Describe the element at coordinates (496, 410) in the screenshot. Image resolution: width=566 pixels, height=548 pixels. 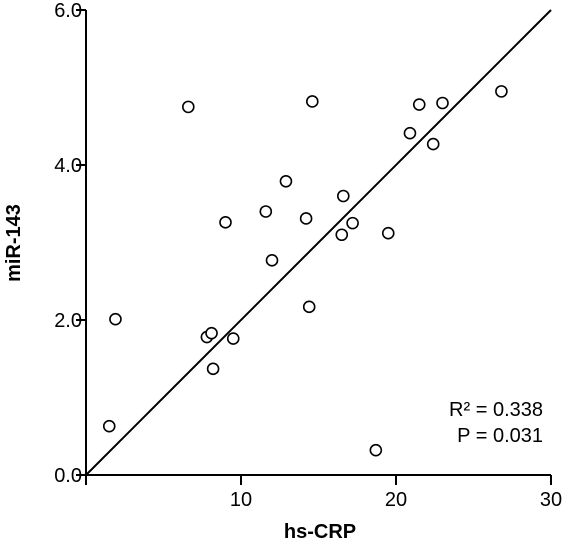
I see `r-squared-annotation: R² = 0.338` at that location.